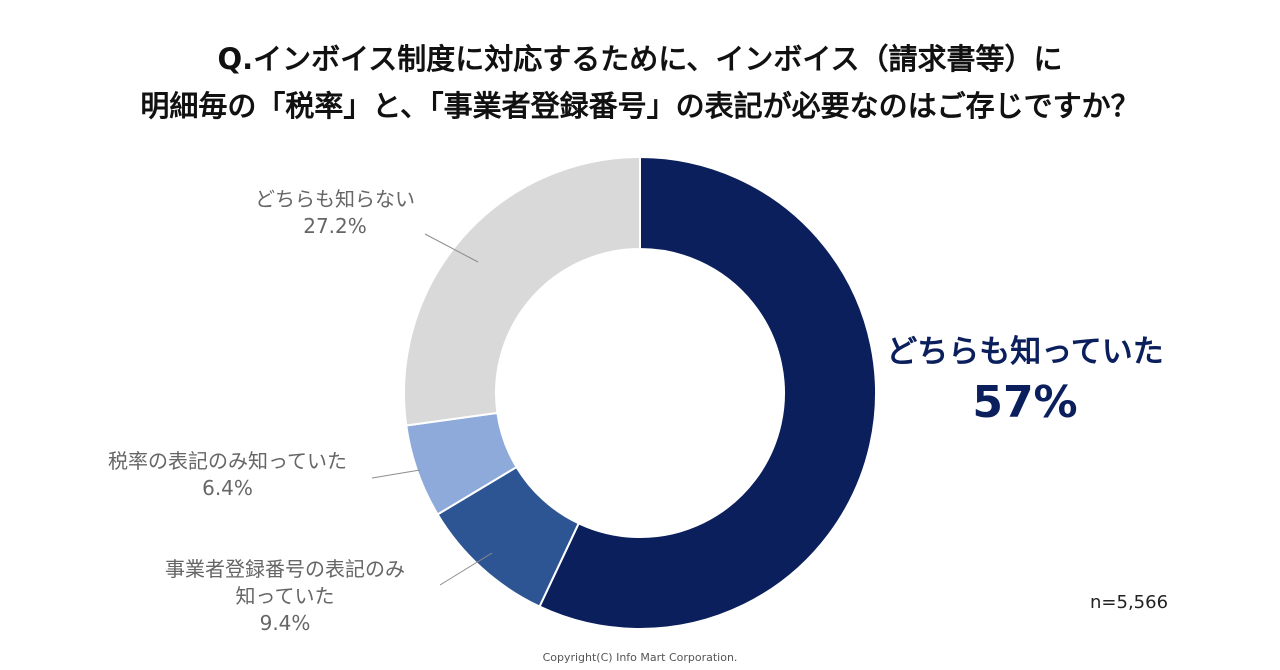  Describe the element at coordinates (335, 226) in the screenshot. I see `slice-value-neither: 27.2%` at that location.